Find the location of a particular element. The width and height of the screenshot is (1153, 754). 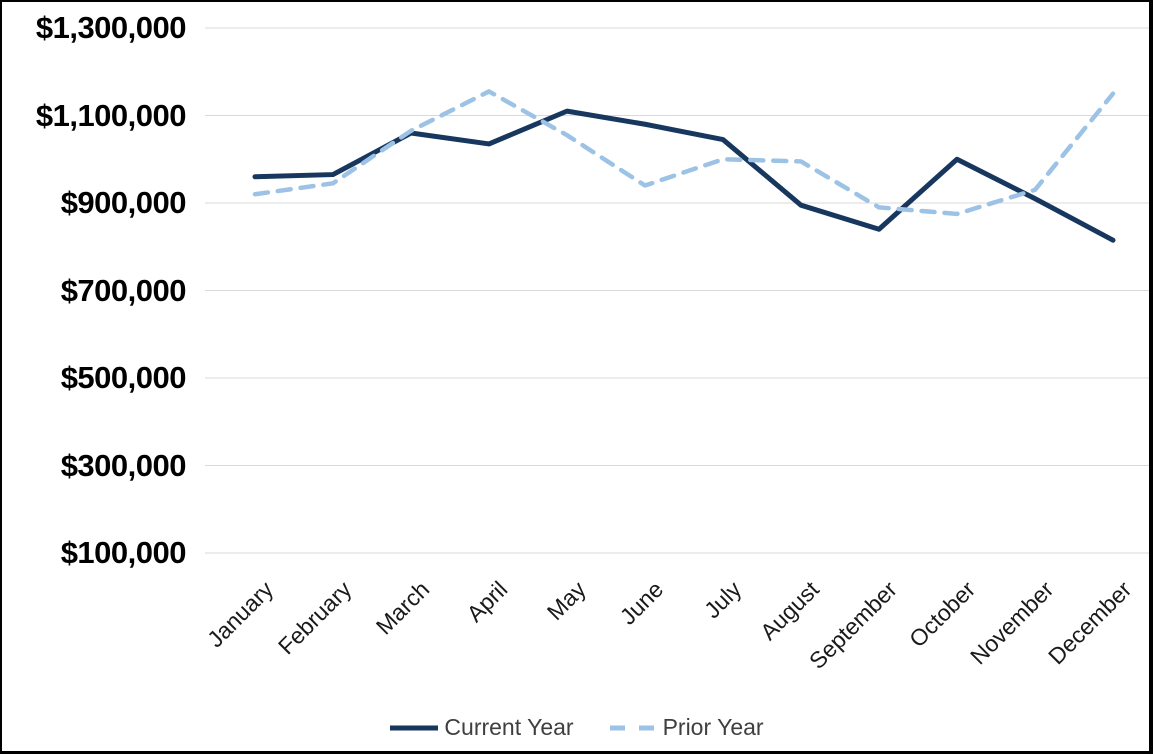

y-axis-tick-label: $700,000 is located at coordinates (123, 290).